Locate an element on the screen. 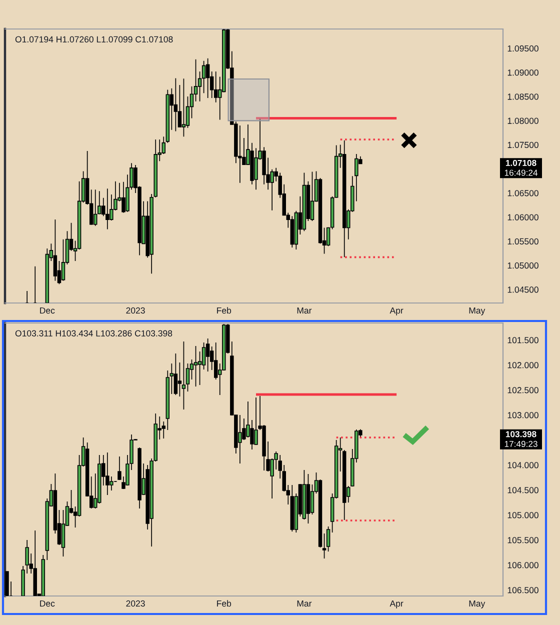 This screenshot has height=625, width=560. y-tick-label: 102.000 is located at coordinates (523, 365).